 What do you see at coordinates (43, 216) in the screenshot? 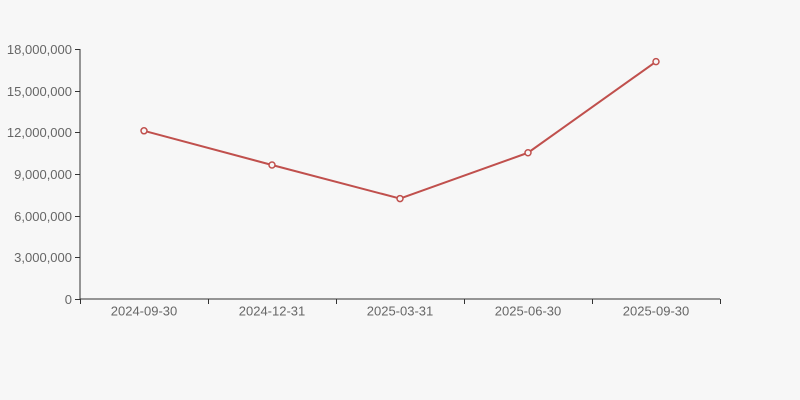
I see `y-axis-tick-label: 6,000,000` at bounding box center [43, 216].